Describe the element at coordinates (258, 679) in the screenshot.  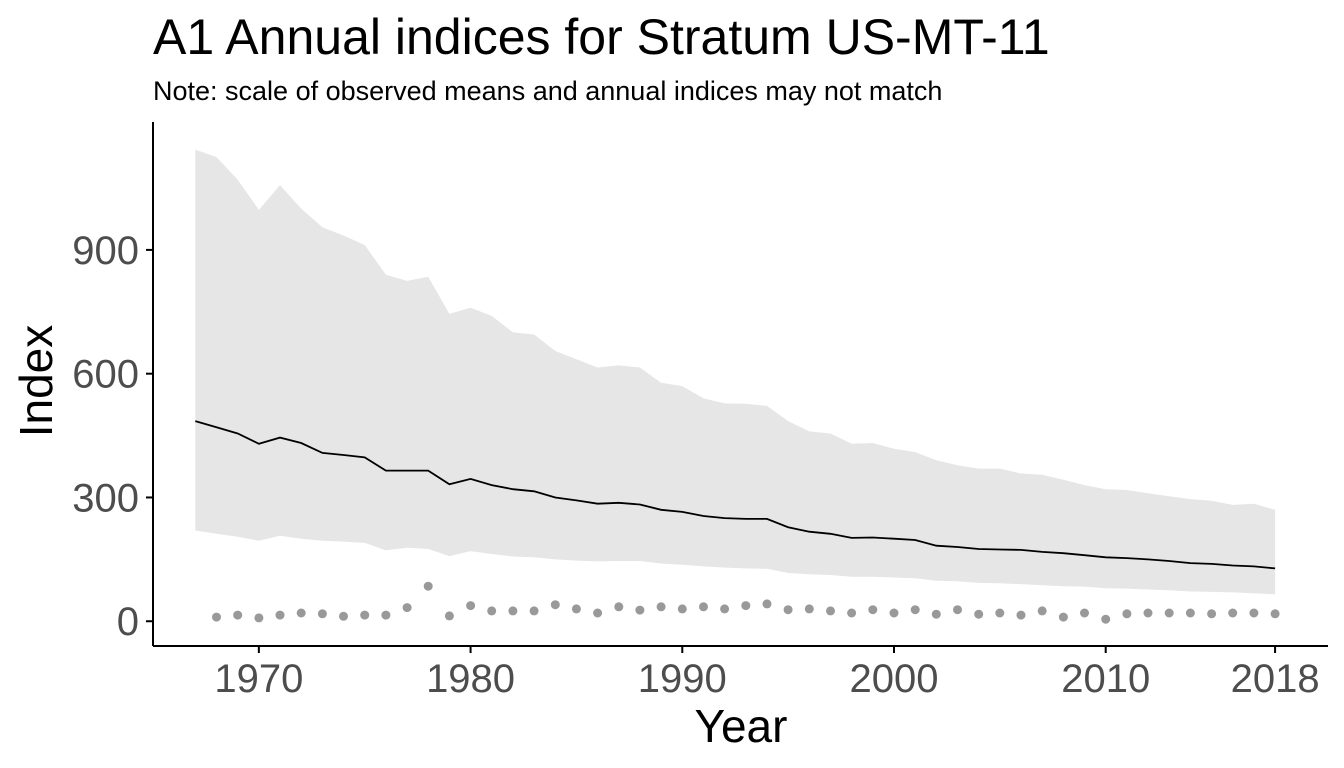
I see `x-tick-label: 1970` at that location.